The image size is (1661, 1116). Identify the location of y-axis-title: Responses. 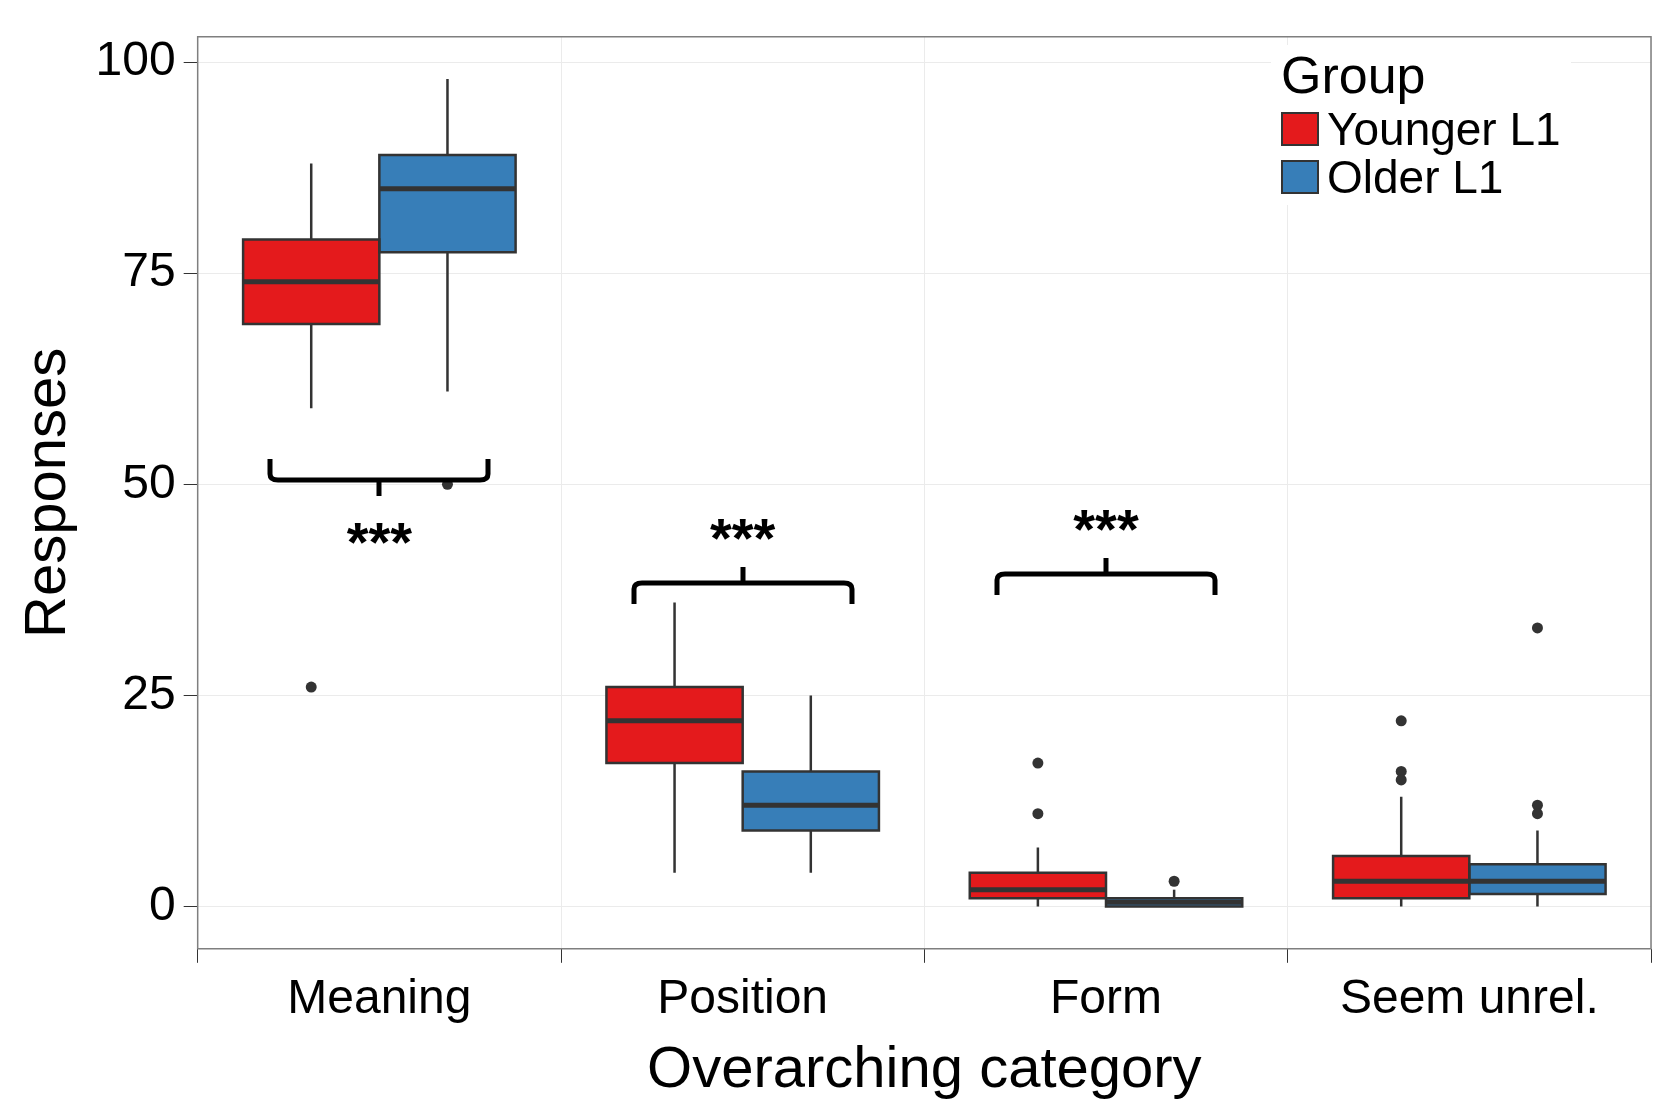
(44, 492).